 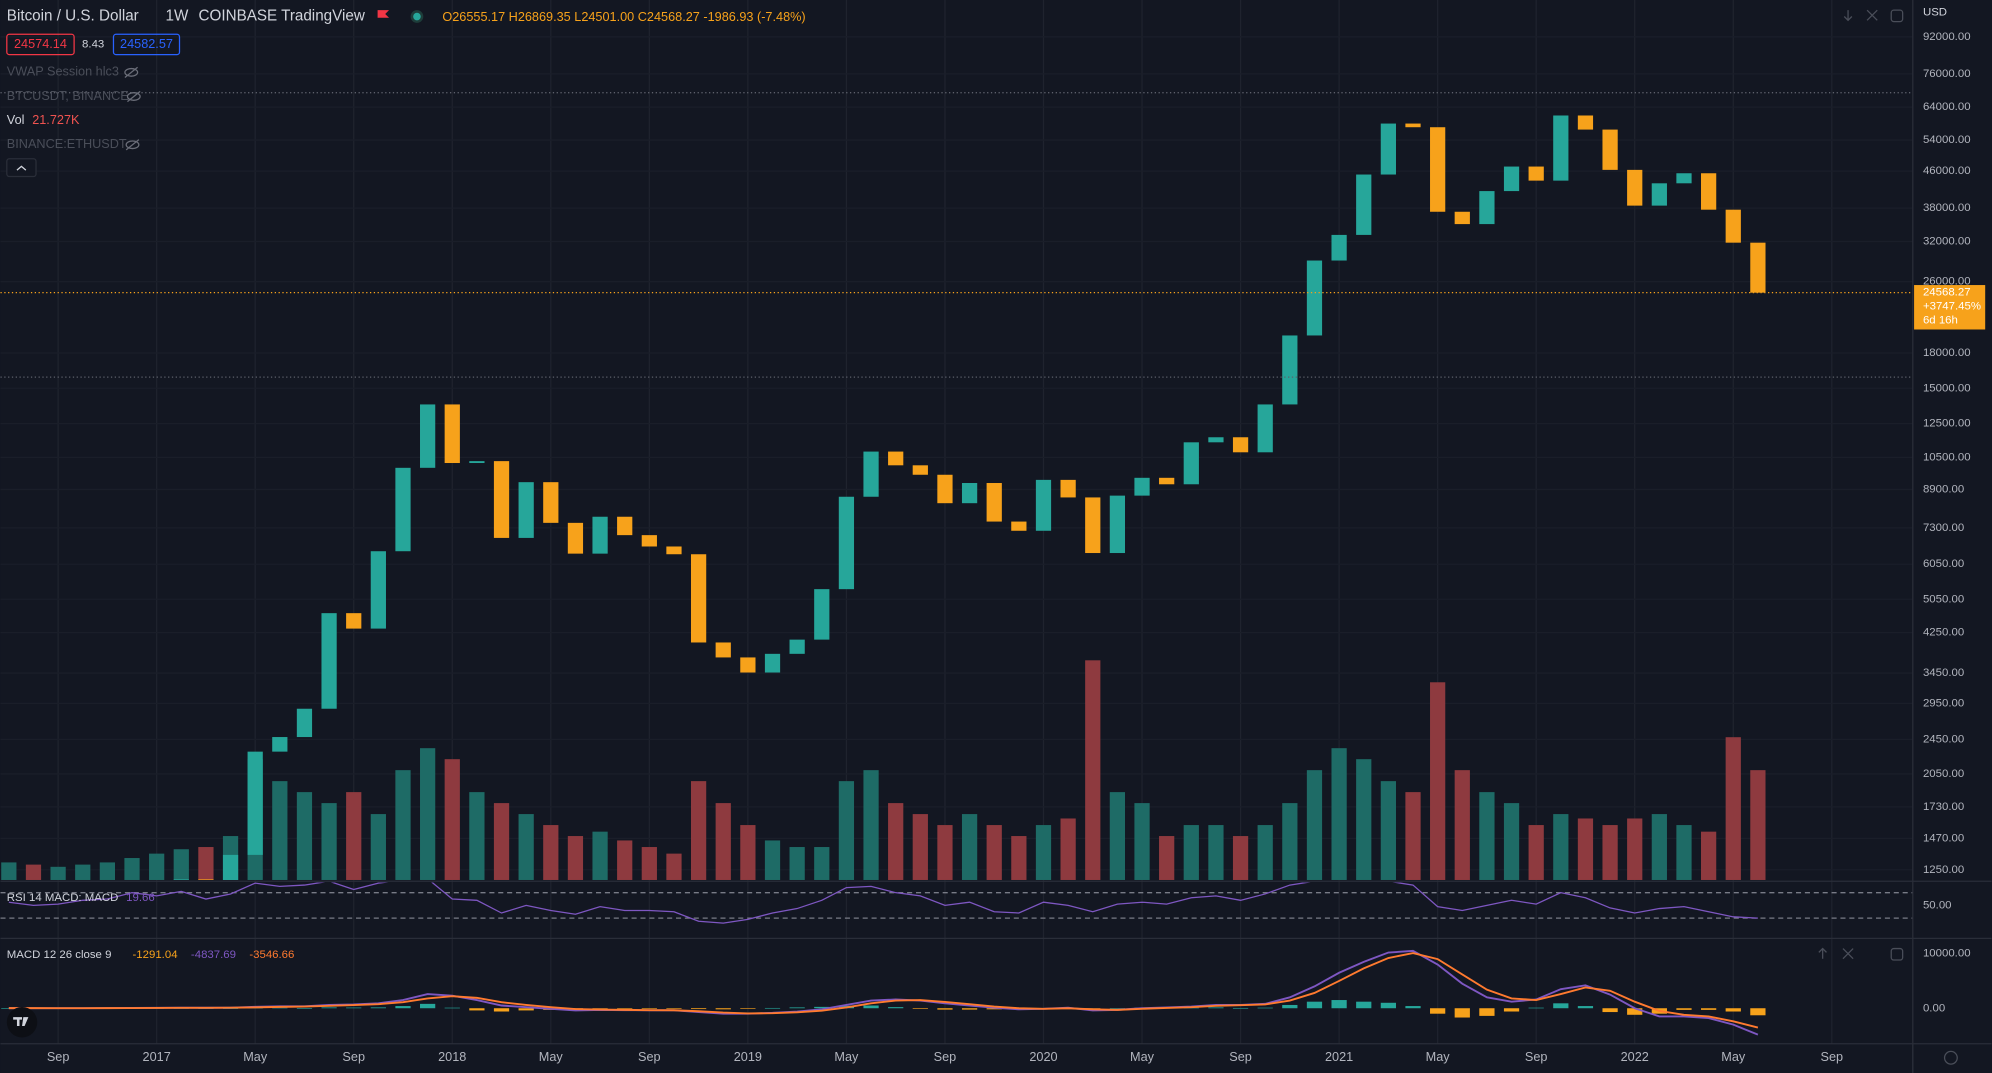 What do you see at coordinates (67, 144) in the screenshot?
I see `legend-compare2: BINANCE:ETHUSDT` at bounding box center [67, 144].